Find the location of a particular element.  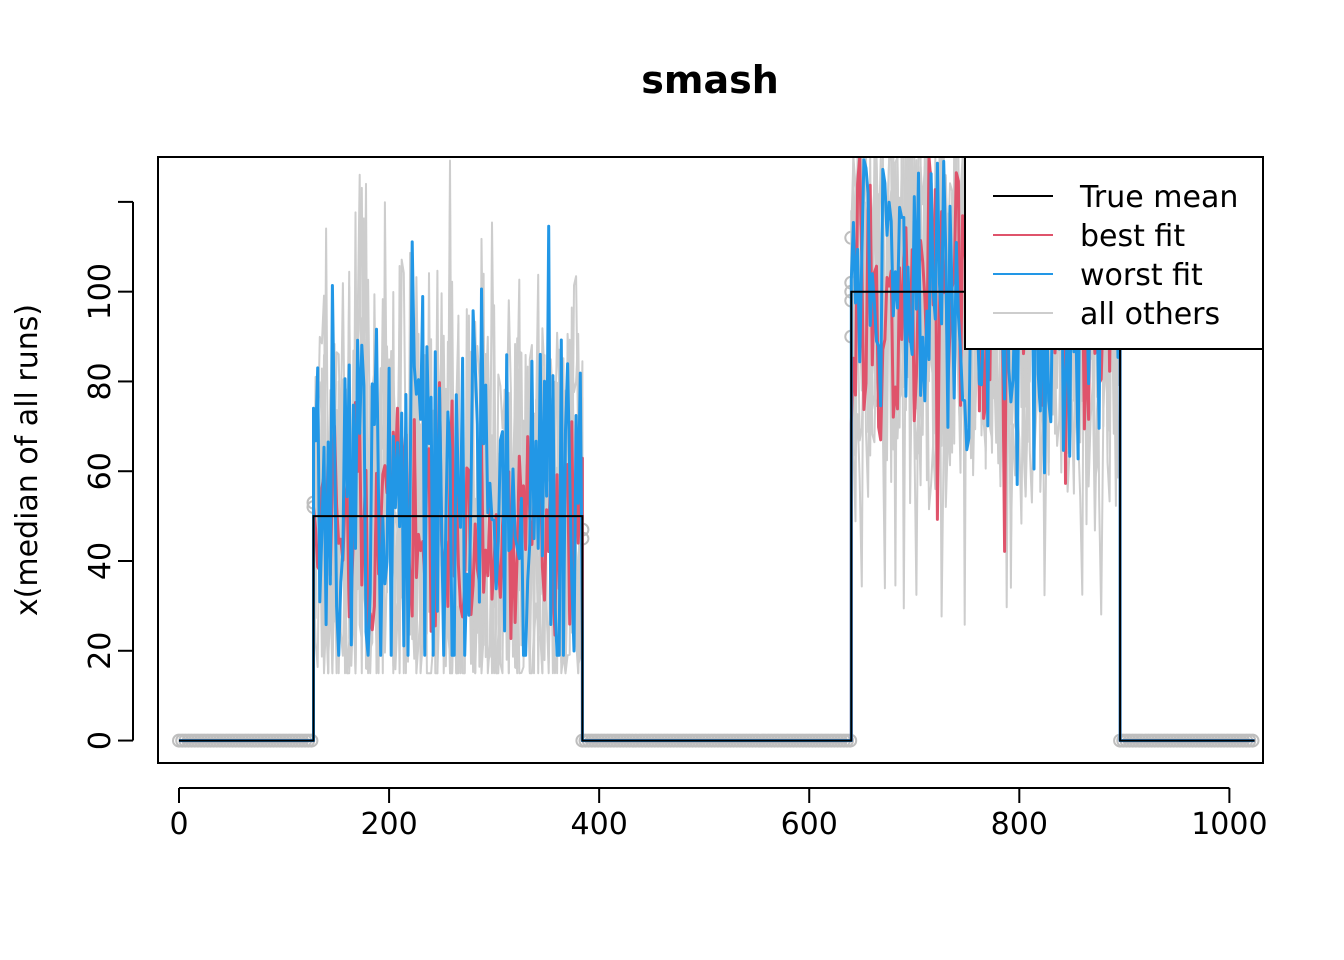

x-tick-label: 1000 is located at coordinates (1229, 824).